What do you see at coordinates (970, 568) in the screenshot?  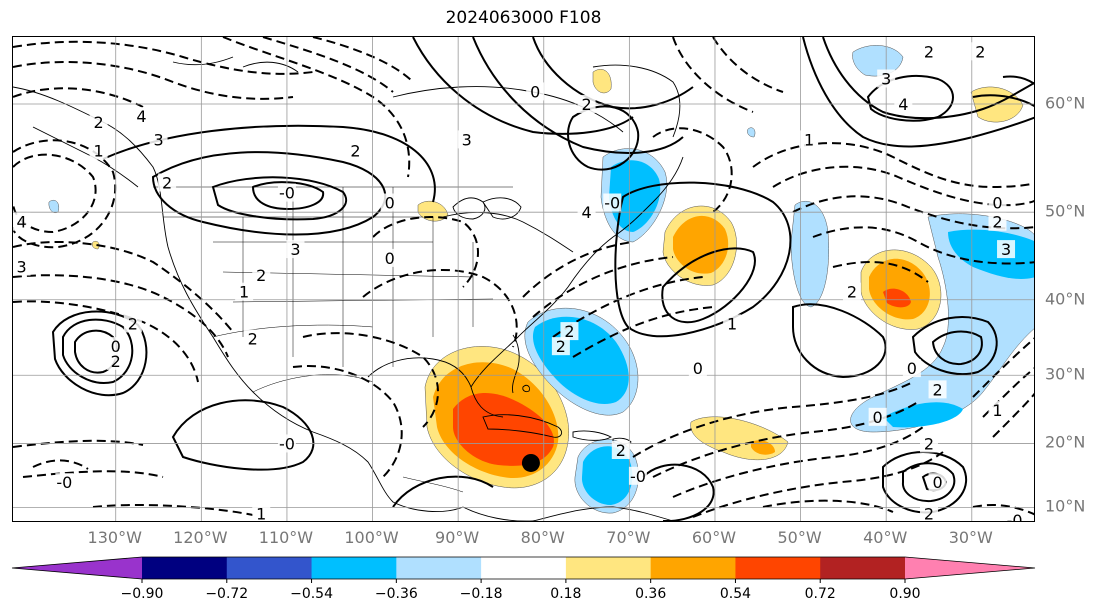 I see `colorbar-extend-high` at bounding box center [970, 568].